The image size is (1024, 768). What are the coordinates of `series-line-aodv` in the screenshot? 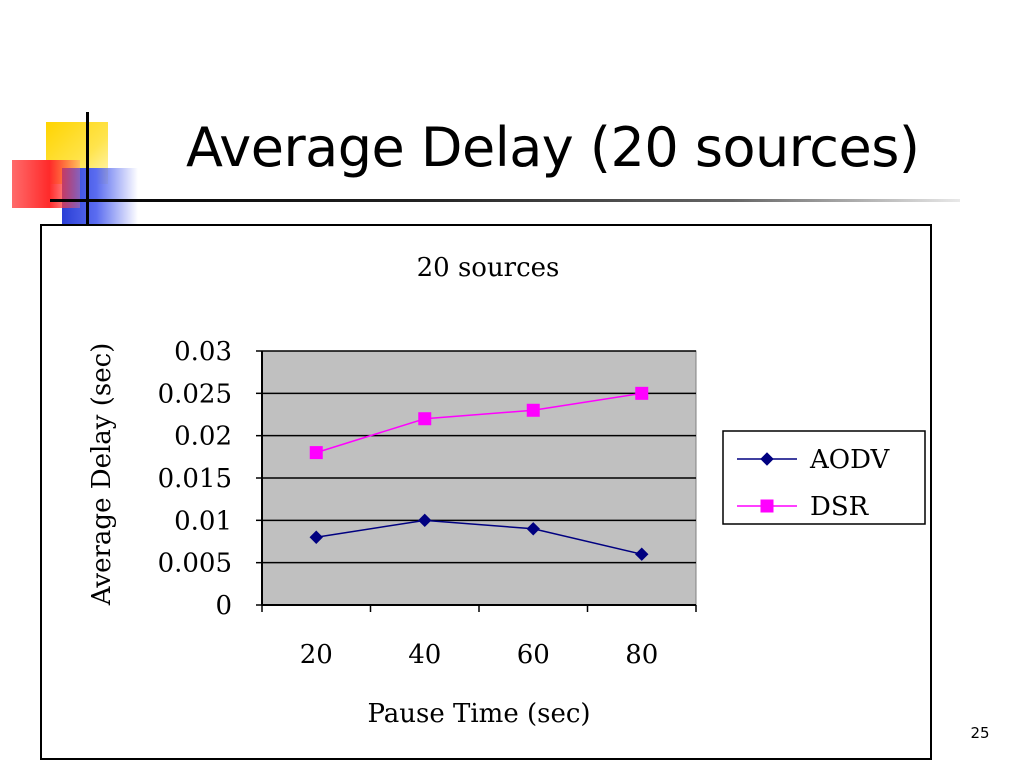 It's located at (479, 537).